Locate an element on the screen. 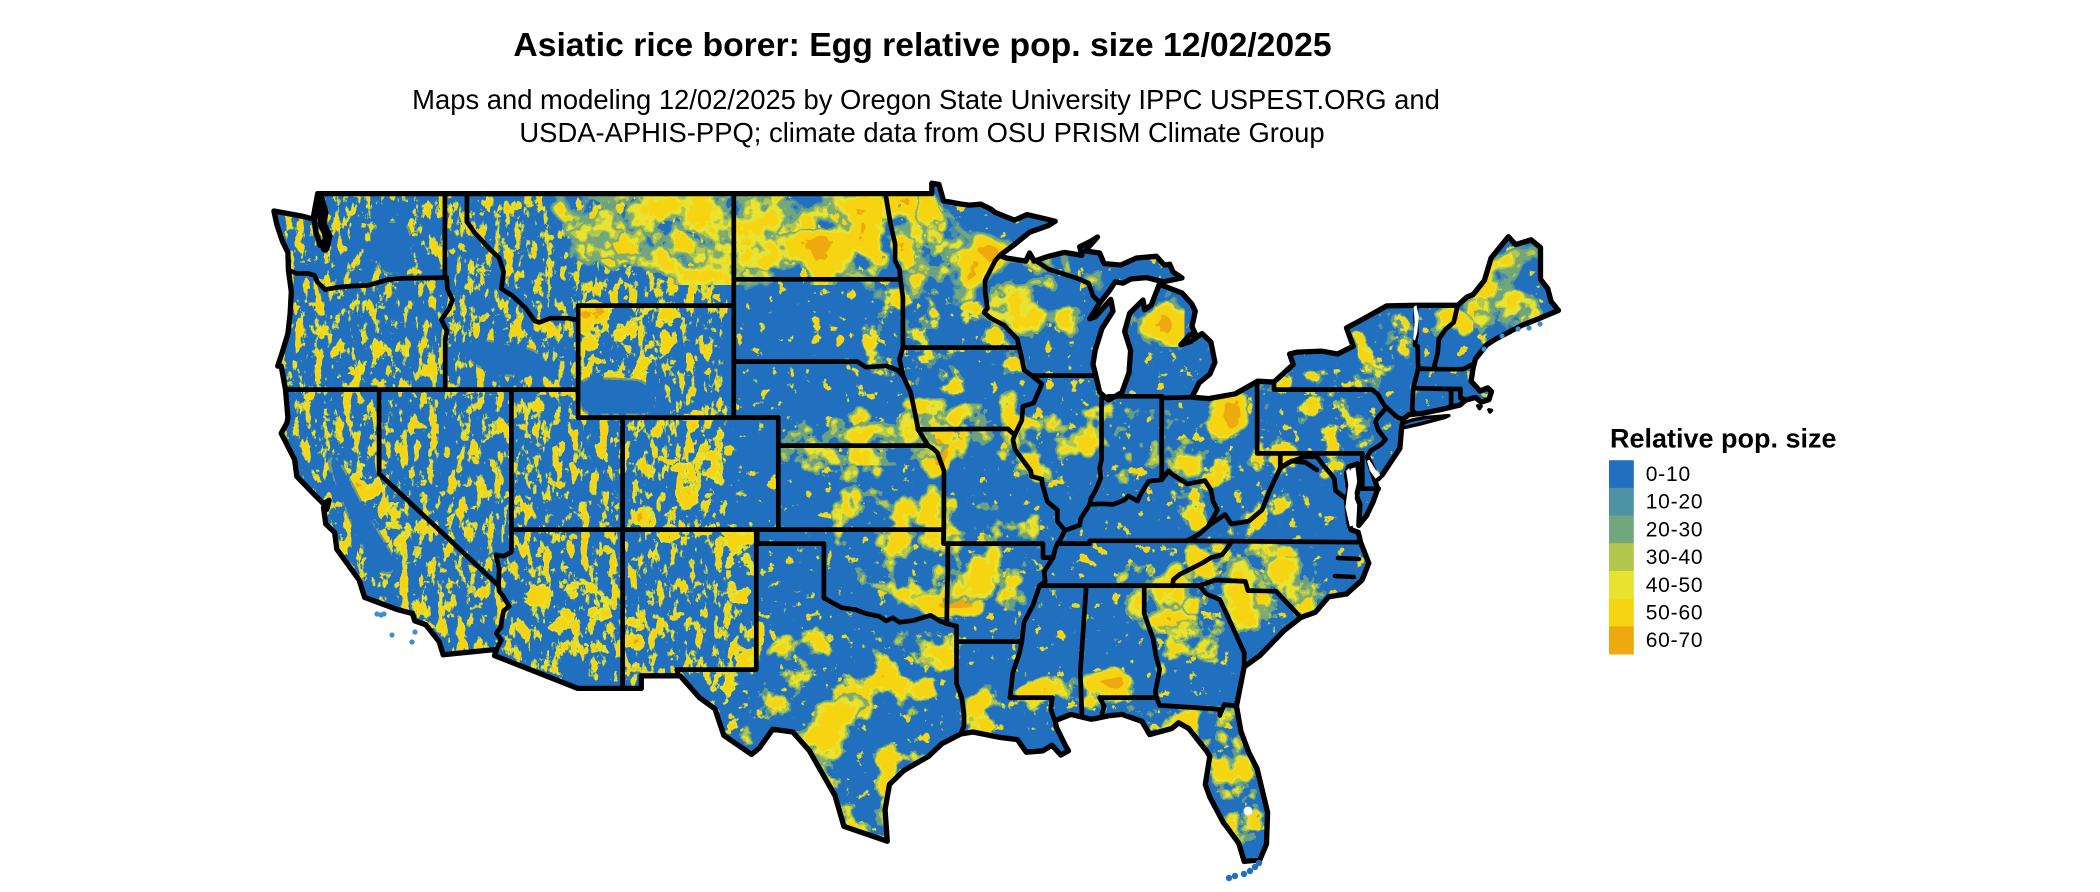  svg-text: 0-10 is located at coordinates (1668, 474).